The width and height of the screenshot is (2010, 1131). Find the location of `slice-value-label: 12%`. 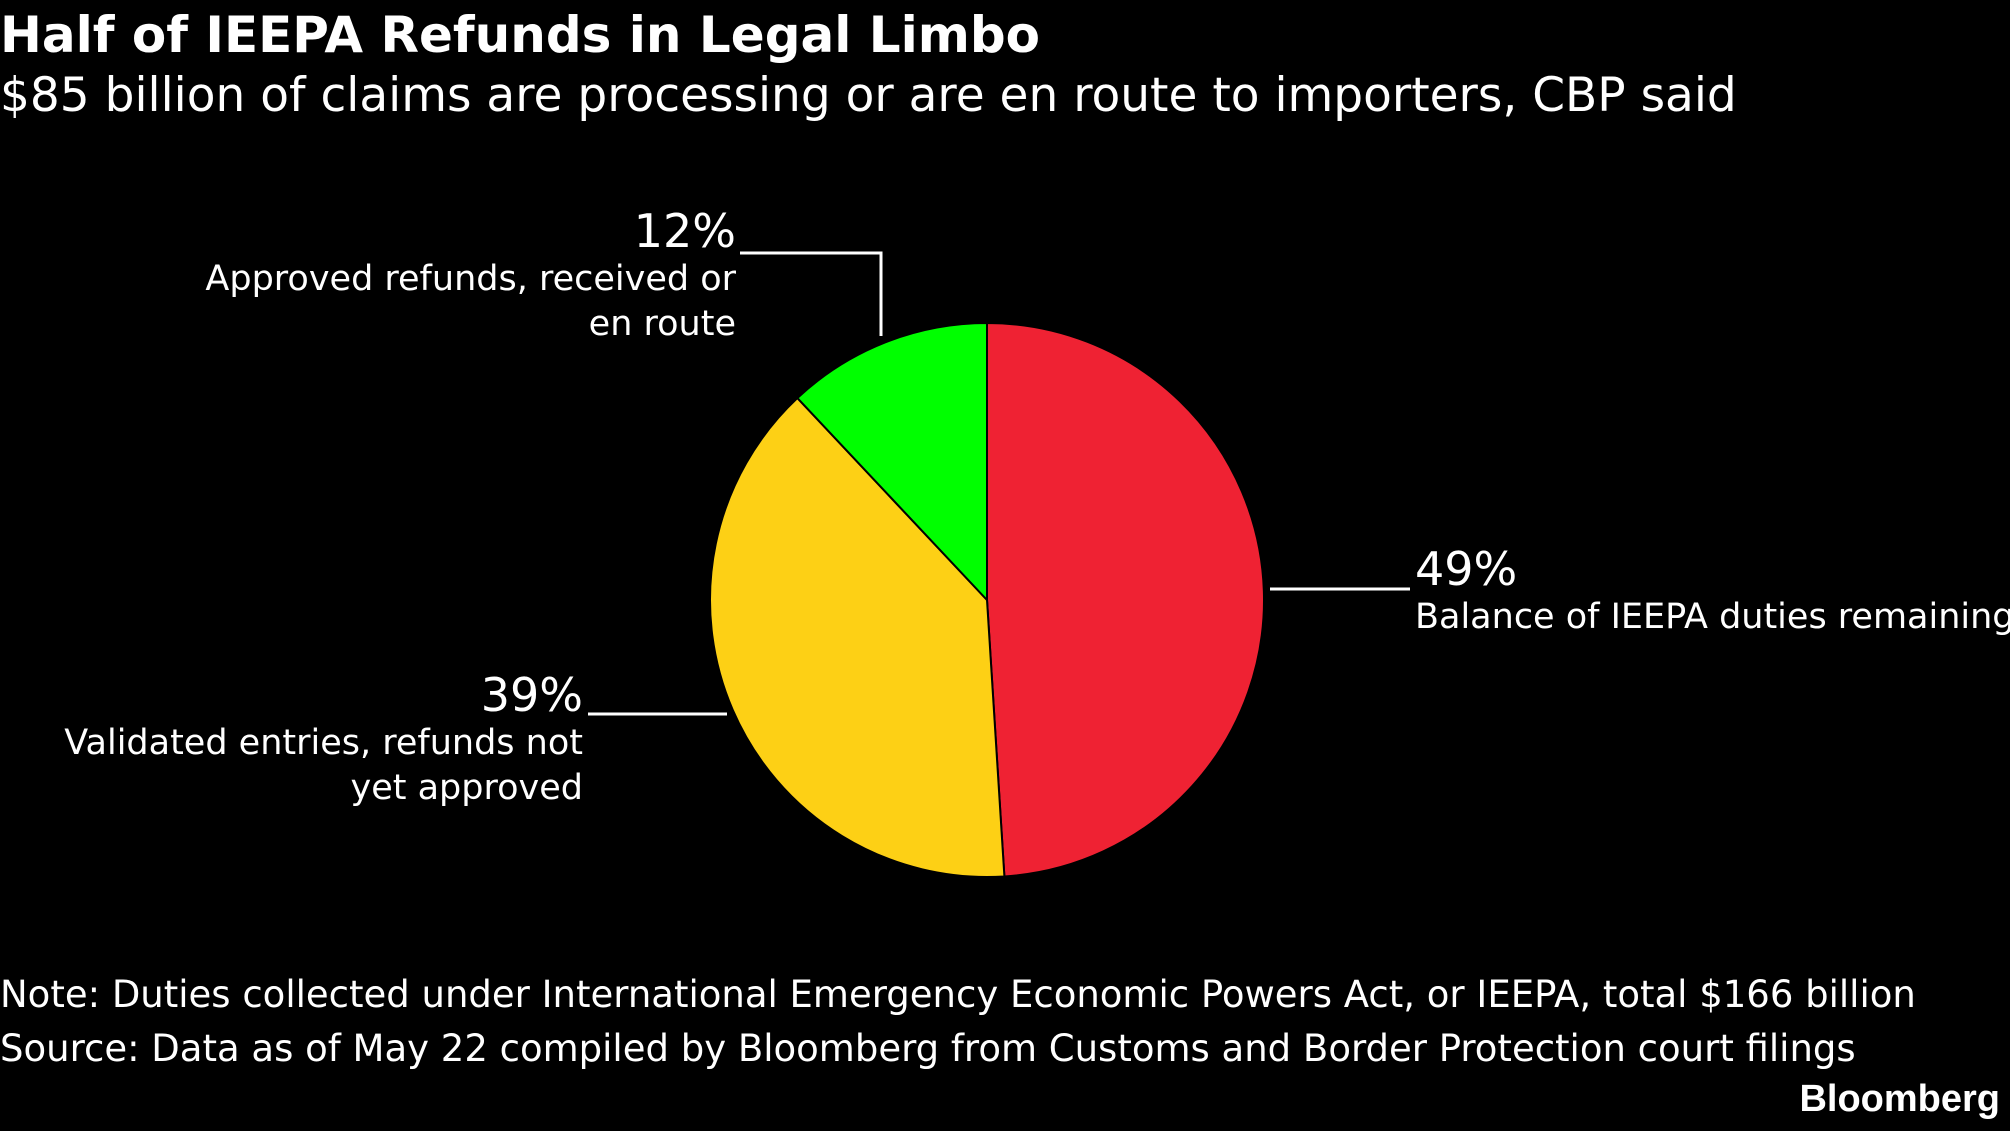

slice-value-label: 12% is located at coordinates (684, 231).